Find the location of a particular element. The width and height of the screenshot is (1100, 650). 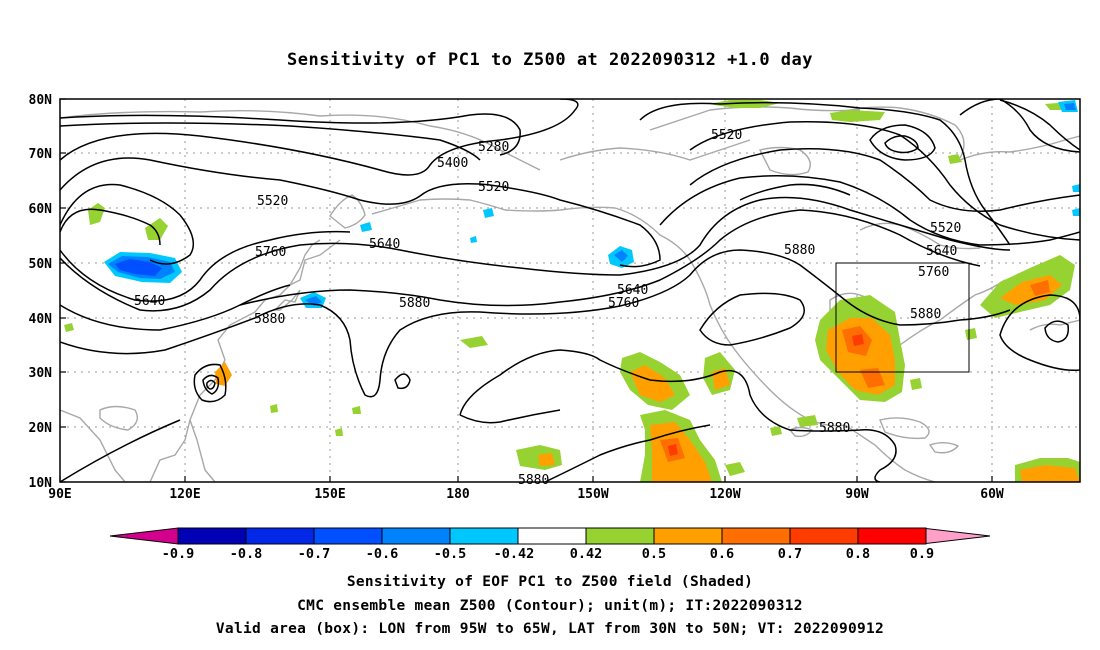

colorbar-label: -0.5 is located at coordinates (450, 554).